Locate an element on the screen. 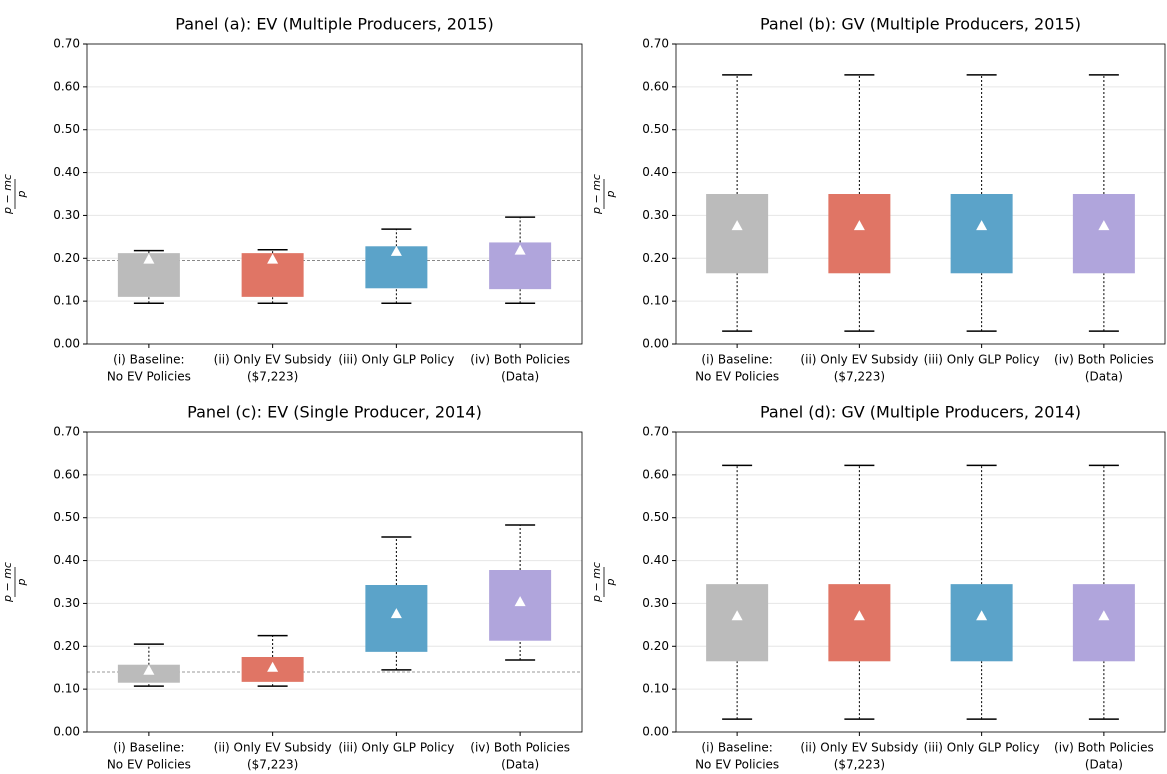  chart-title: Panel (c): EV (Single Producer, 2014) is located at coordinates (334, 412).